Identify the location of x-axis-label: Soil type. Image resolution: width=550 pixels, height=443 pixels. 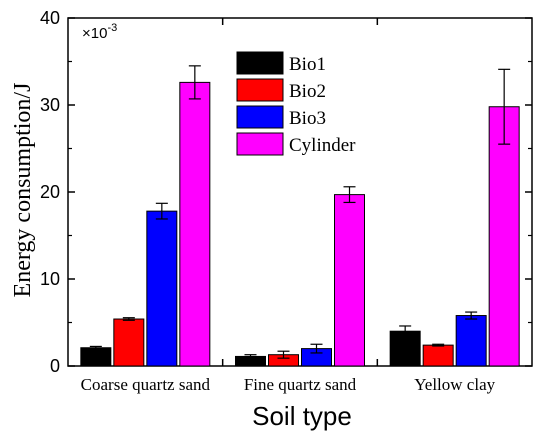
(302, 416).